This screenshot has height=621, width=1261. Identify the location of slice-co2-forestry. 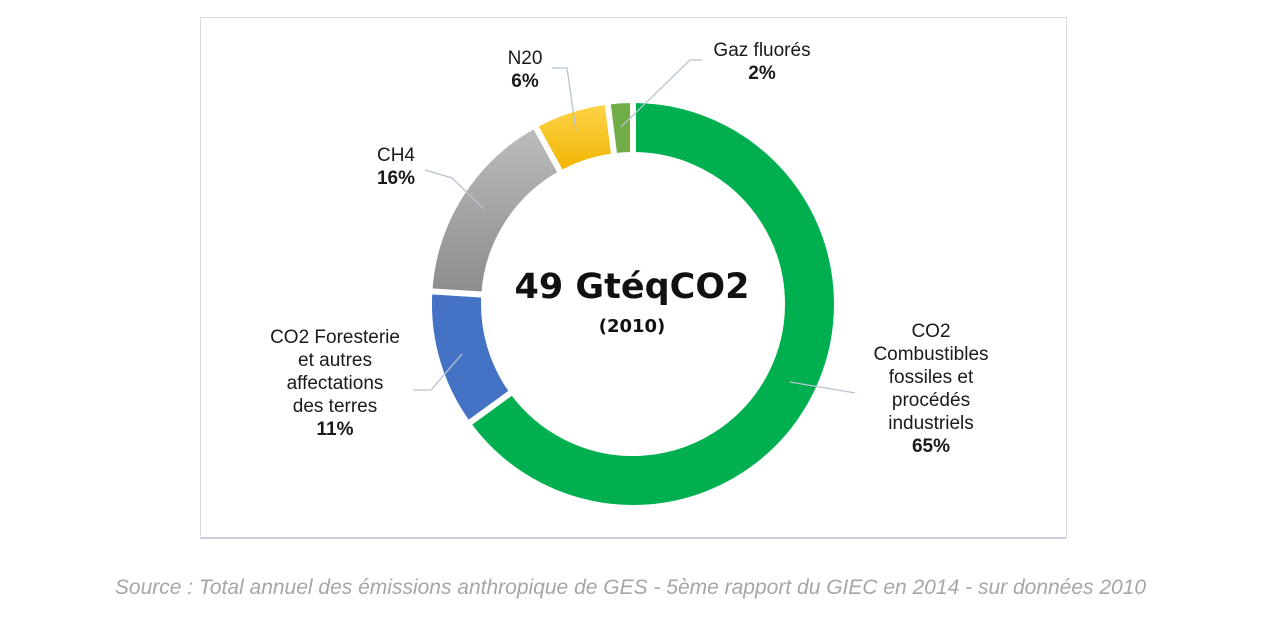
(471, 358).